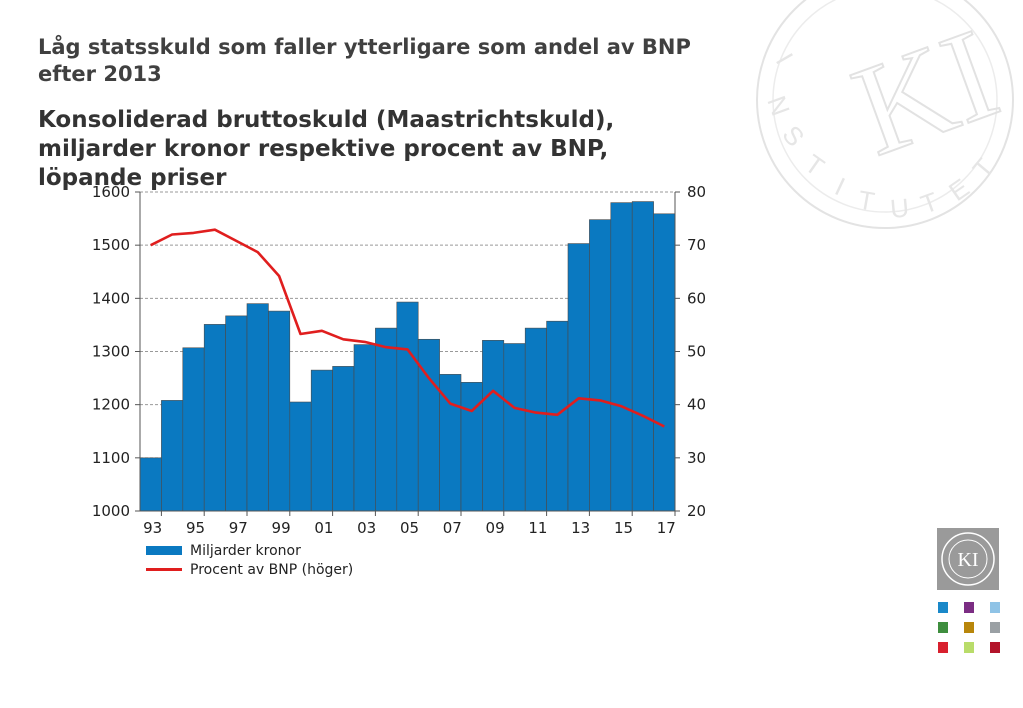 This screenshot has width=1023, height=708. What do you see at coordinates (366, 528) in the screenshot?
I see `x-tick-label: 03` at bounding box center [366, 528].